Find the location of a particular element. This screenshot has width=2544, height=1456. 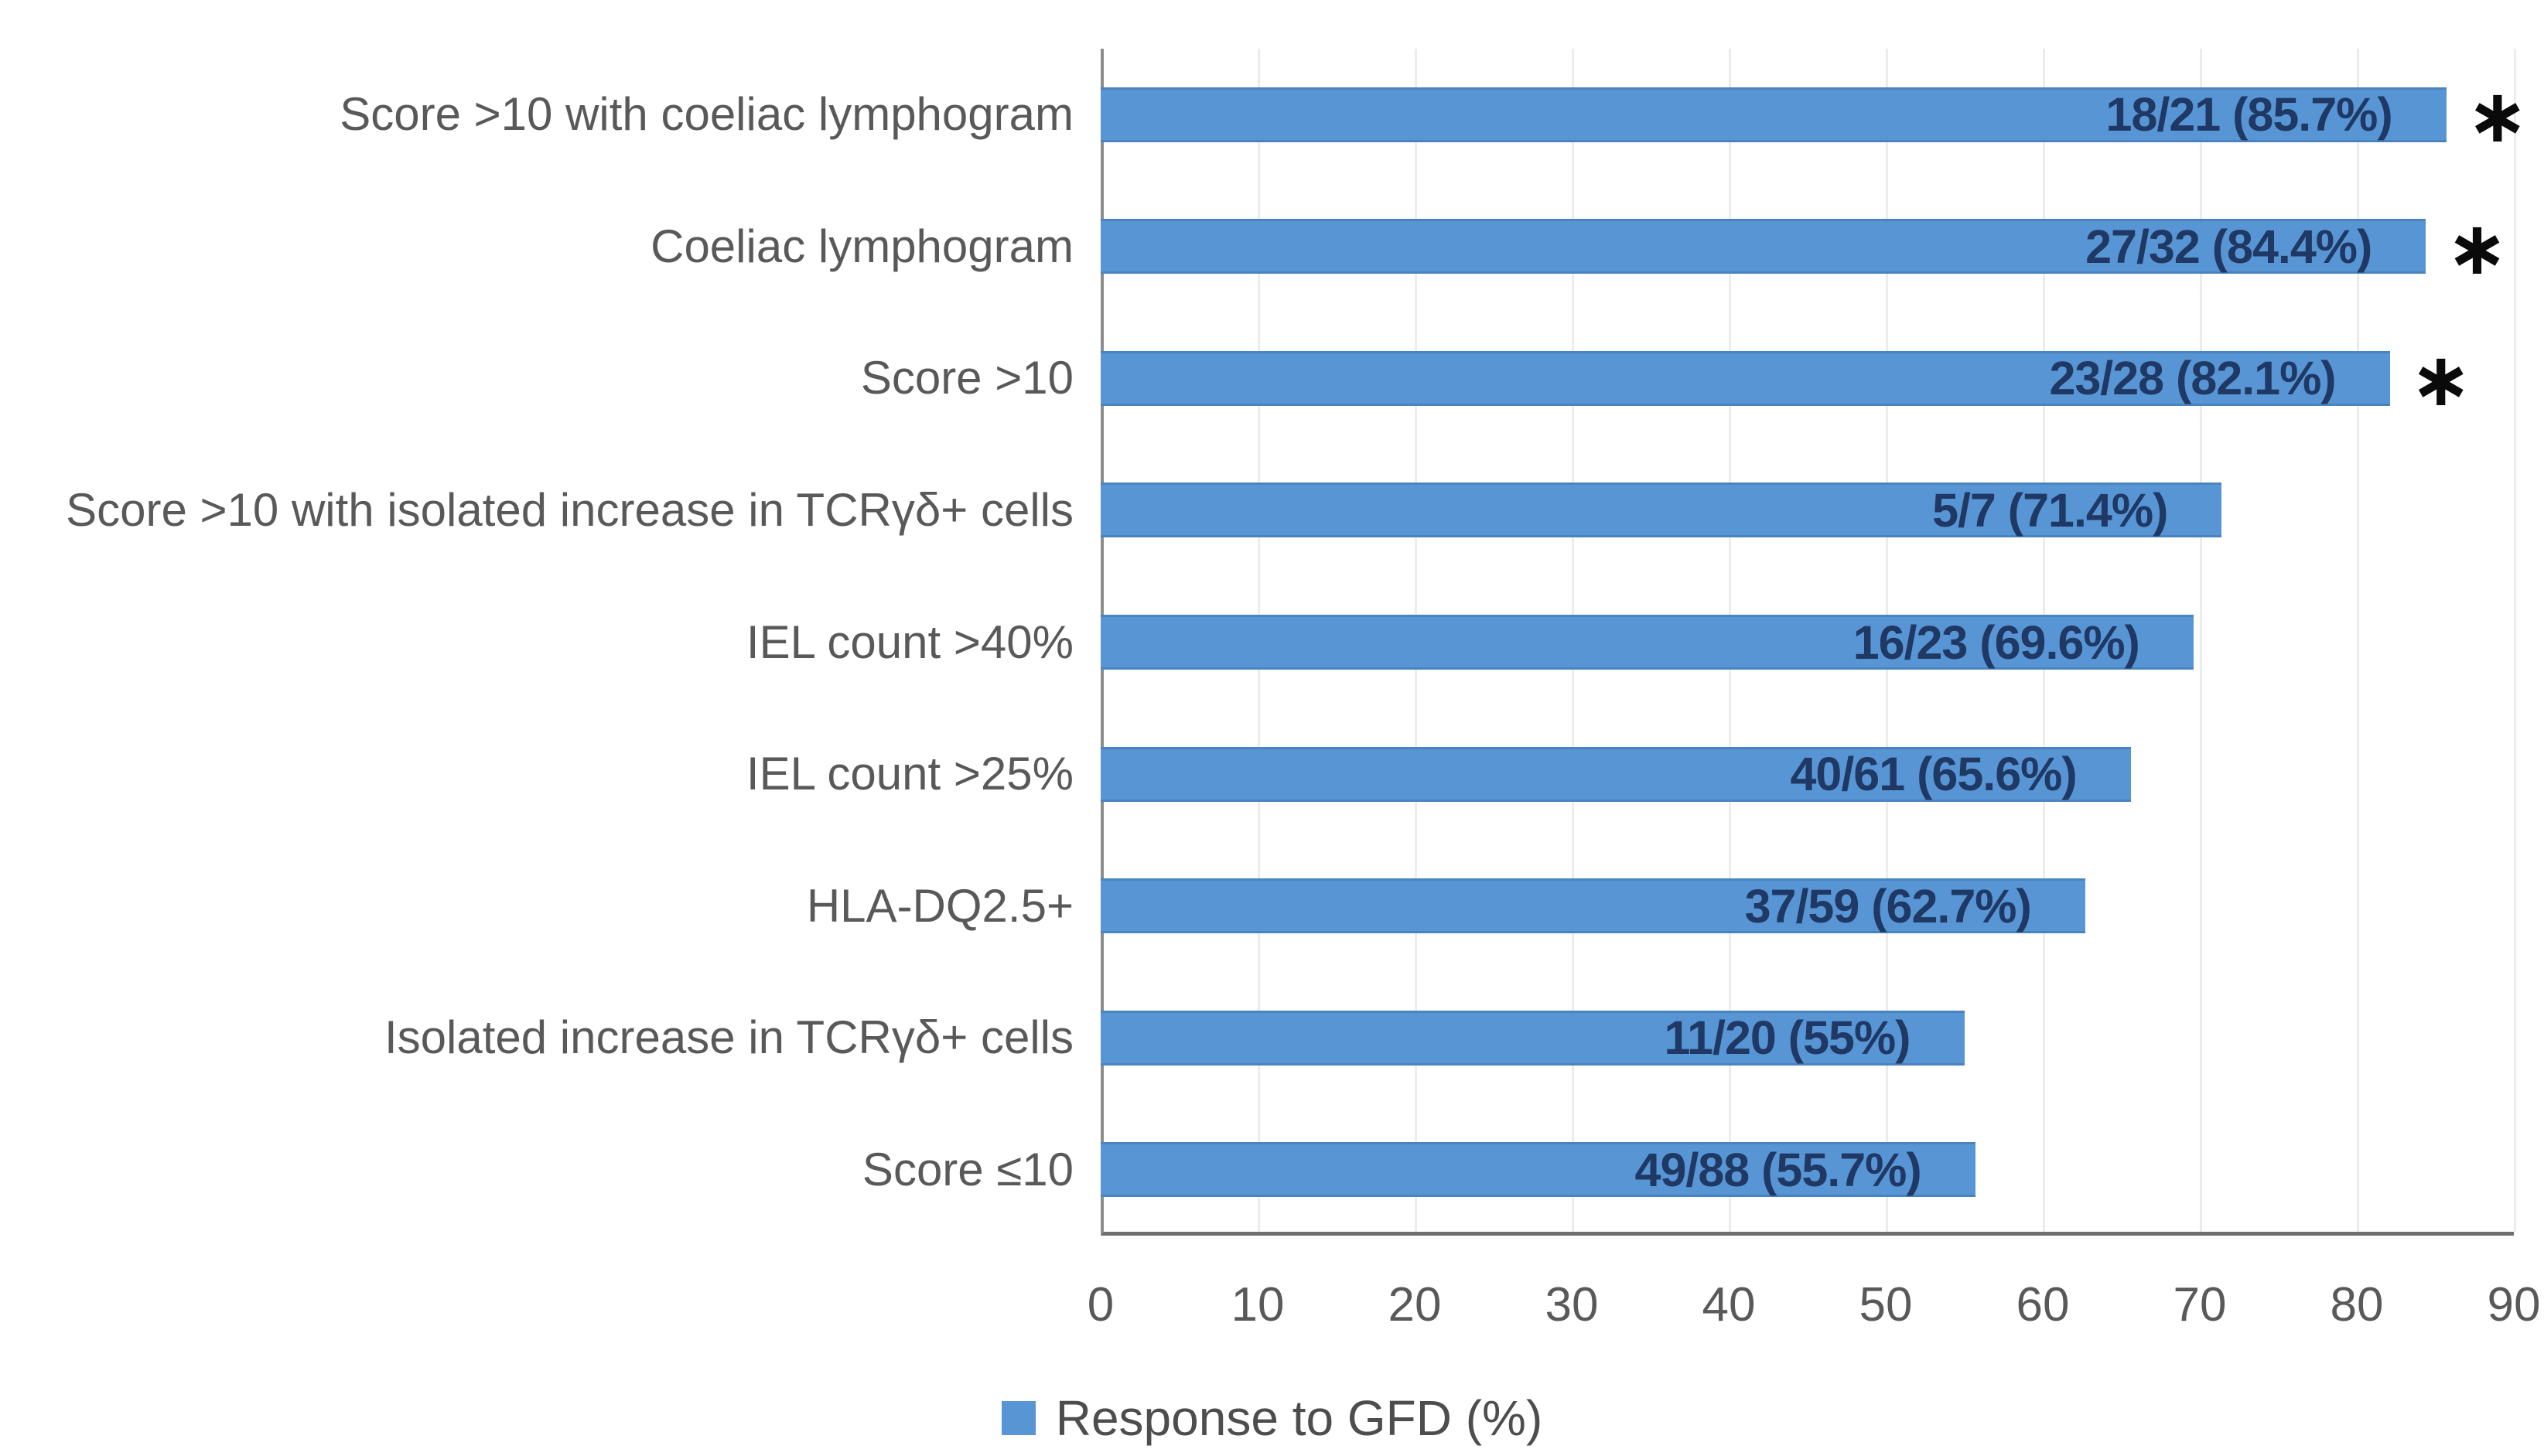

category-label: Score ≤10 is located at coordinates (968, 1169).